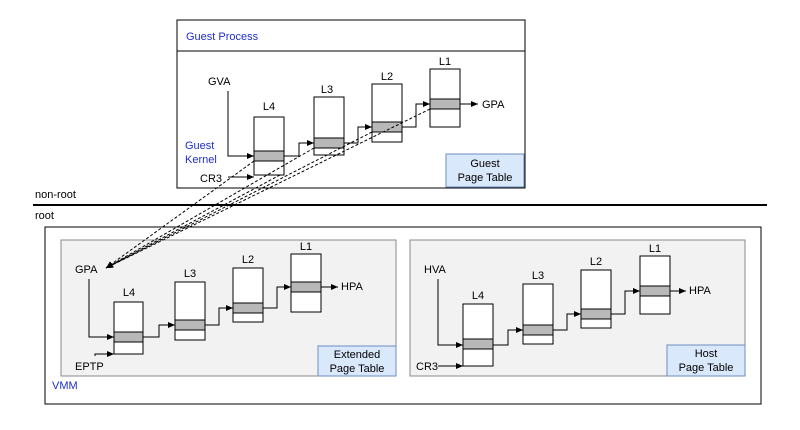 This screenshot has height=430, width=800. I want to click on guest-l1-label: L1, so click(445, 62).